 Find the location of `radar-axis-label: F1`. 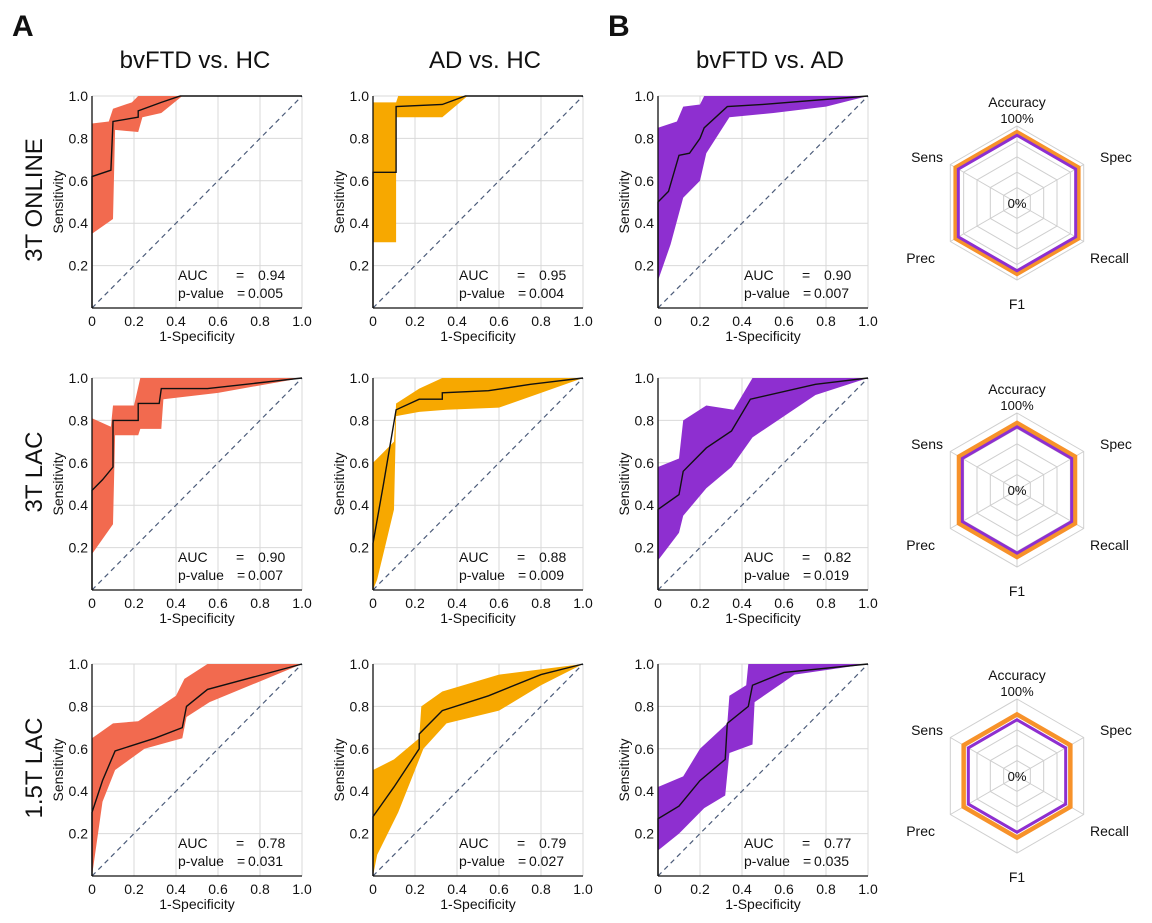

radar-axis-label: F1 is located at coordinates (1017, 591).